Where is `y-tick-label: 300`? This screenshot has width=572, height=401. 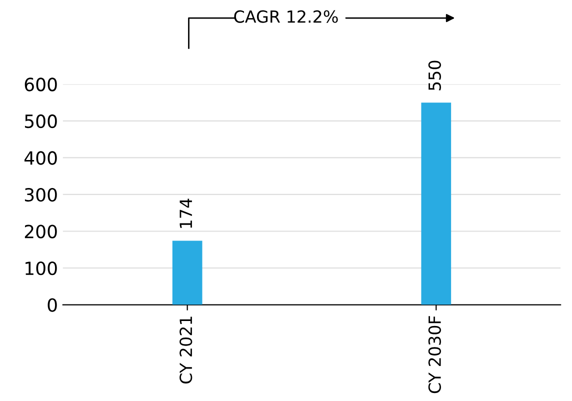 y-tick-label: 300 is located at coordinates (40, 195).